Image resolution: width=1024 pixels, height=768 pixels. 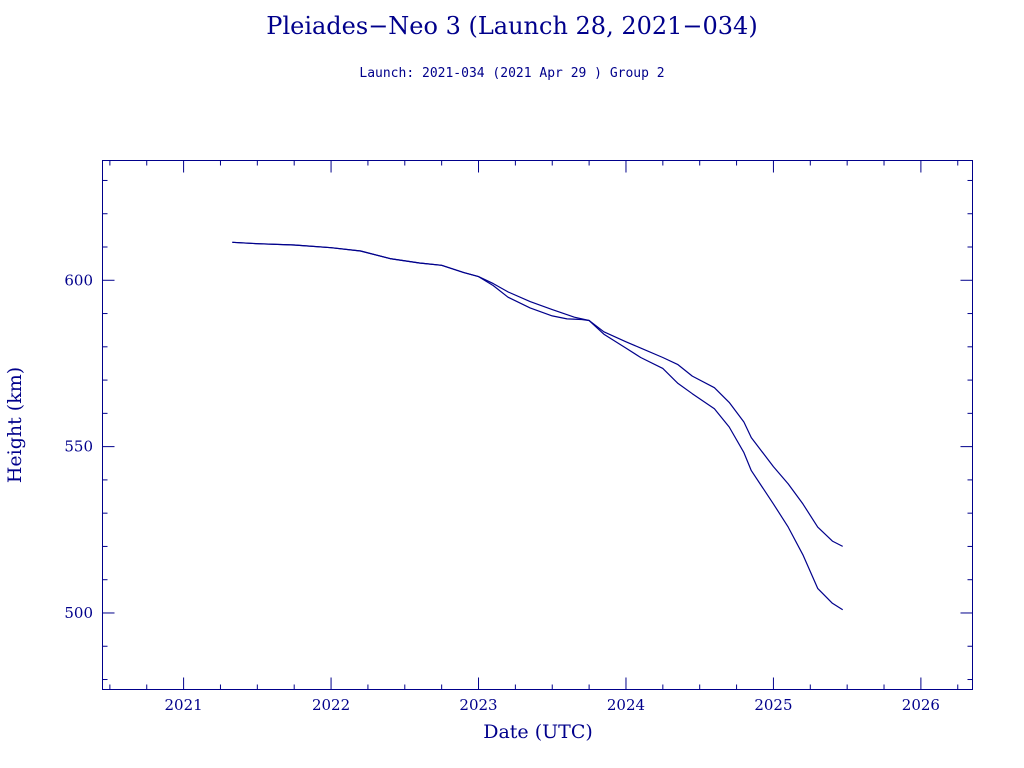 I want to click on chart-subtitle: Launch: 2021-034 (2021 Apr 29 ) Group 2, so click(x=512, y=73).